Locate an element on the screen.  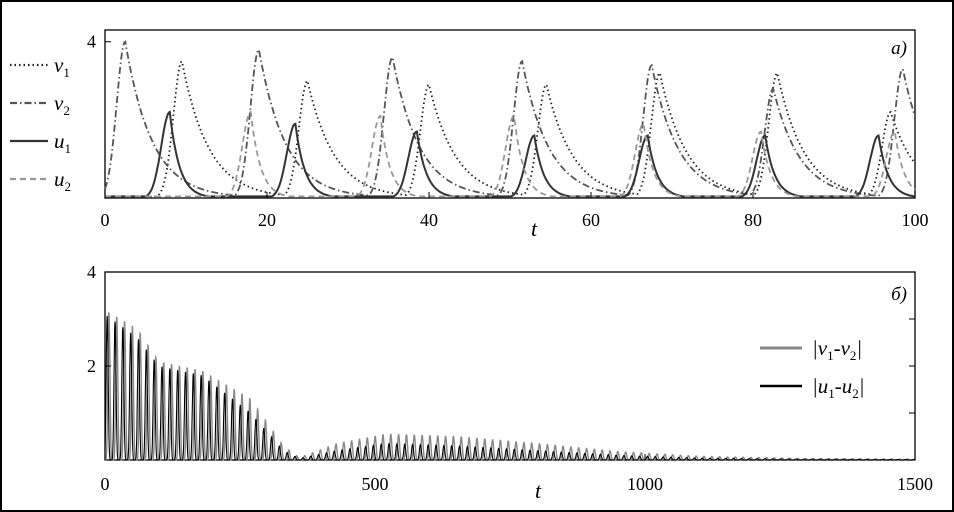
legend-label-u1u2: |u1-u2| is located at coordinates (838, 387).